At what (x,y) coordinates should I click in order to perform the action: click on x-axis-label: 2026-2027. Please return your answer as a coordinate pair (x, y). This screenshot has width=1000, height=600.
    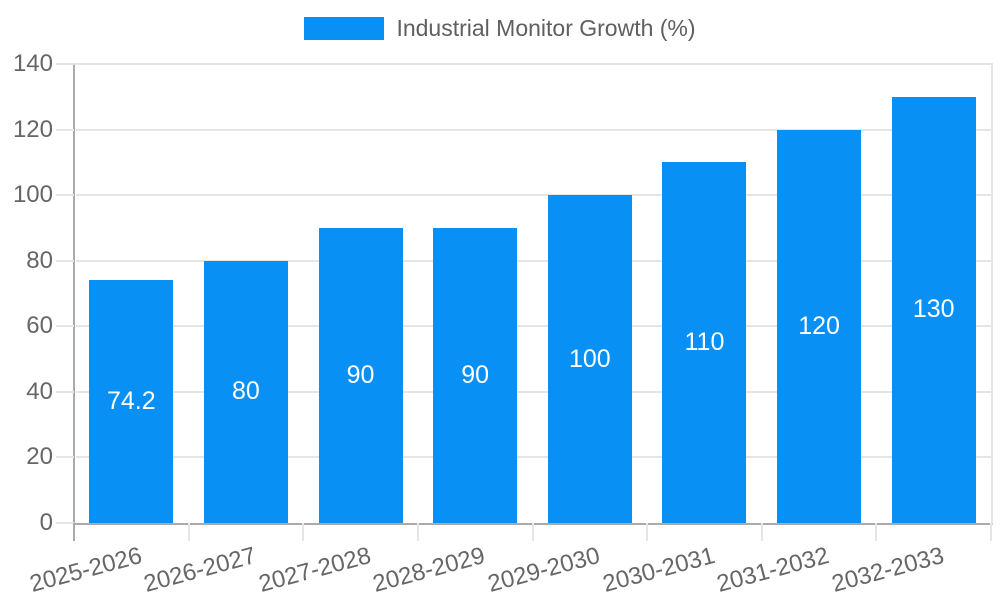
    Looking at the image, I should click on (200, 570).